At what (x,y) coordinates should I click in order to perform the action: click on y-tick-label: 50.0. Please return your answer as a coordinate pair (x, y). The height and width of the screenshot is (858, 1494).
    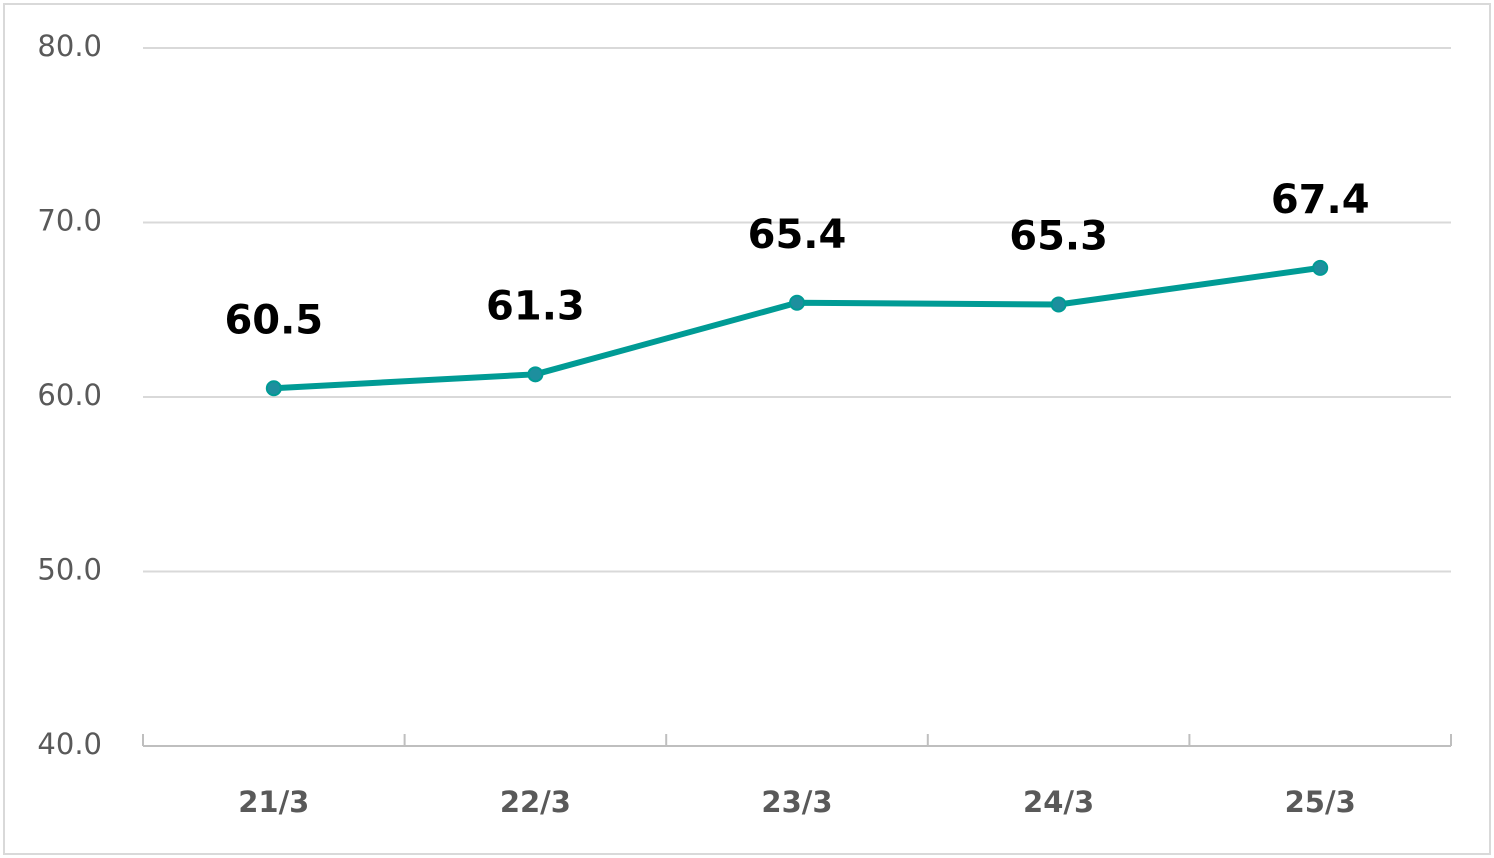
    Looking at the image, I should click on (69, 570).